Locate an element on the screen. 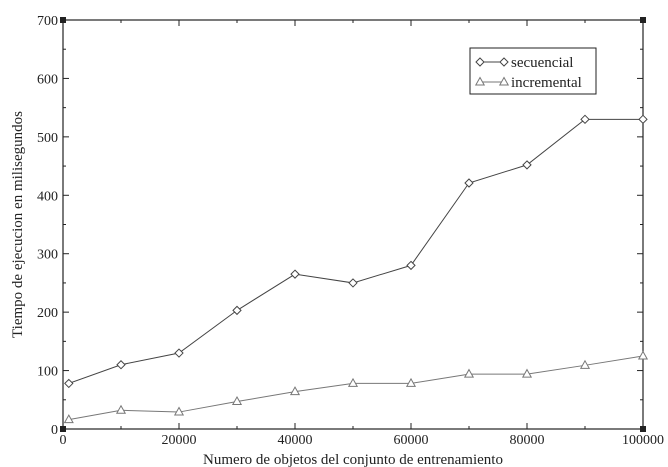  series-line-incremental is located at coordinates (356, 388).